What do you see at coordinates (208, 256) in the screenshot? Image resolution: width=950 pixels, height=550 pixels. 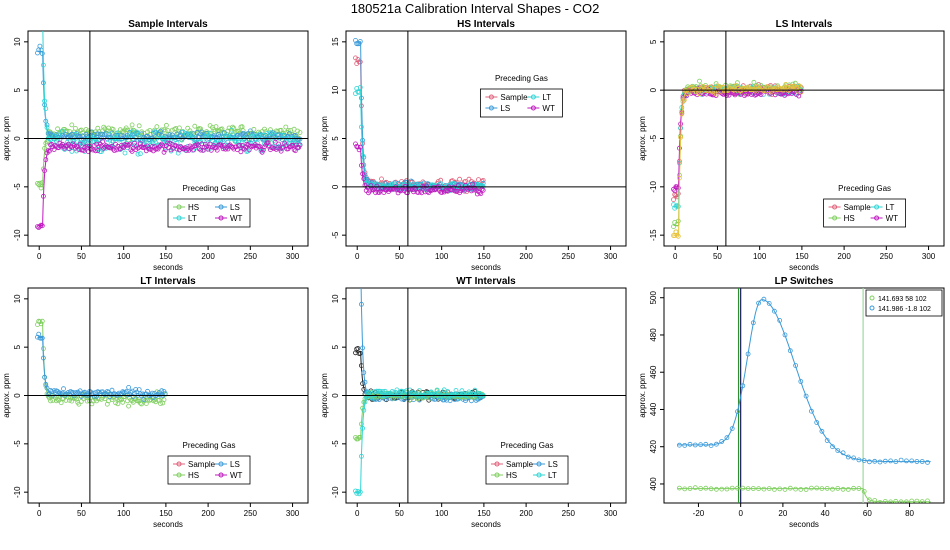 I see `x-tick-label: 200` at bounding box center [208, 256].